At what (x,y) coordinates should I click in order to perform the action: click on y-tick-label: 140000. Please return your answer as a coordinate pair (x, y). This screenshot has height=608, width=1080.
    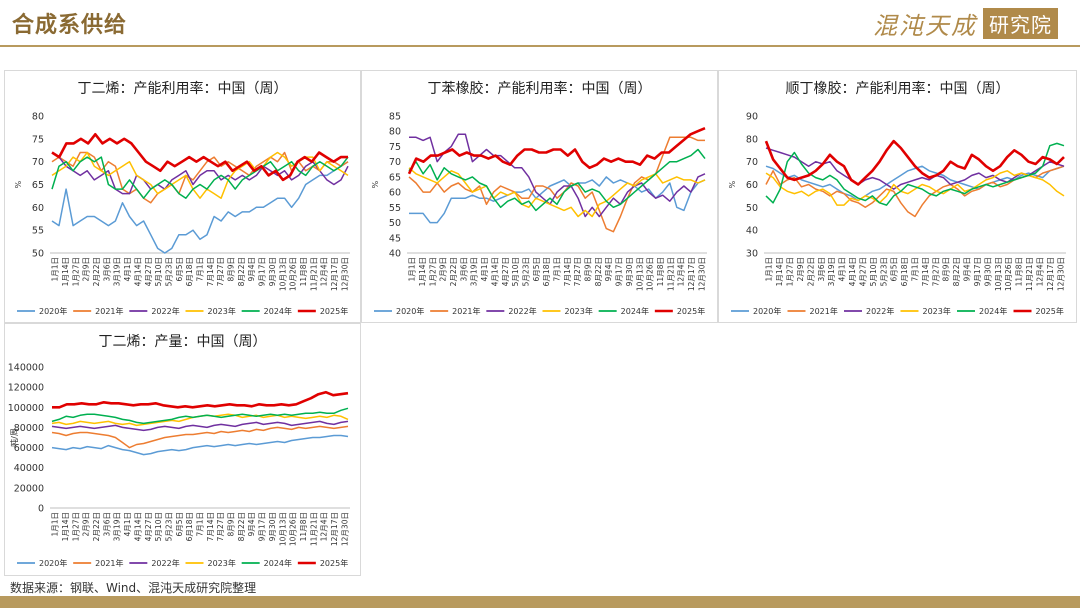
    Looking at the image, I should click on (26, 368).